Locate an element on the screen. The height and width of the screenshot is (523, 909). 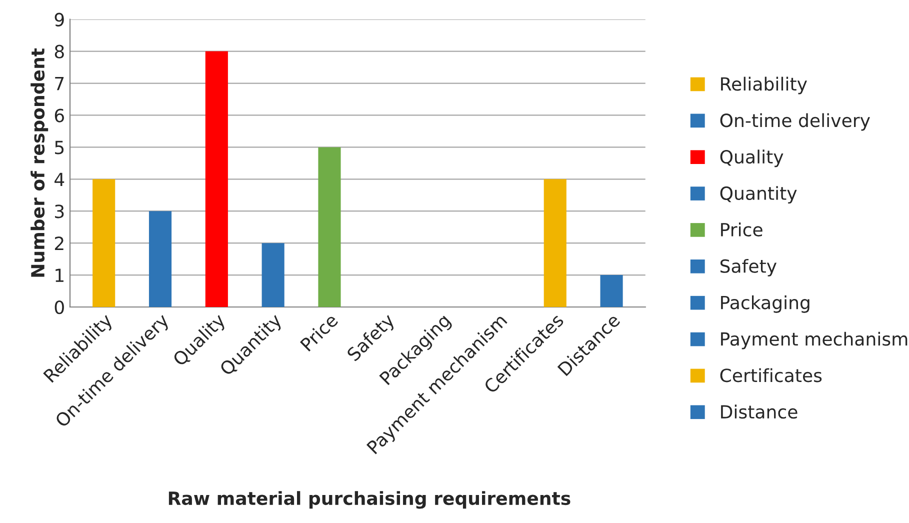
y-tick-label: 8 is located at coordinates (59, 51).